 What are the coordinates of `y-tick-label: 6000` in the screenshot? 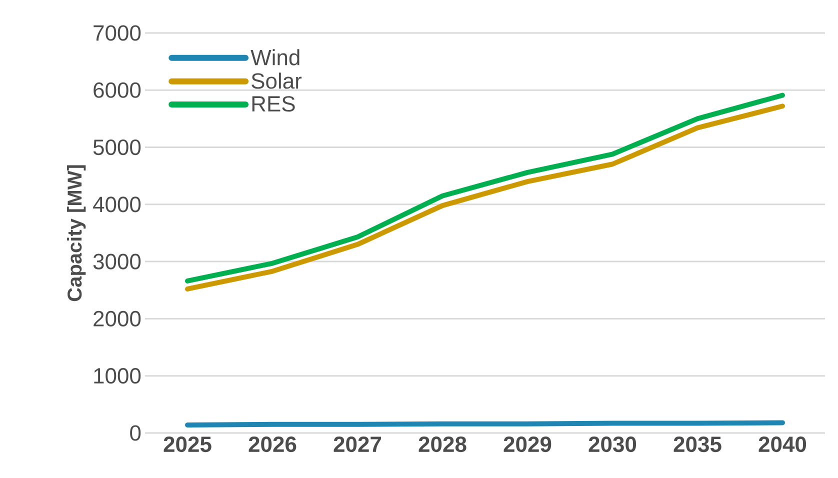 It's located at (117, 90).